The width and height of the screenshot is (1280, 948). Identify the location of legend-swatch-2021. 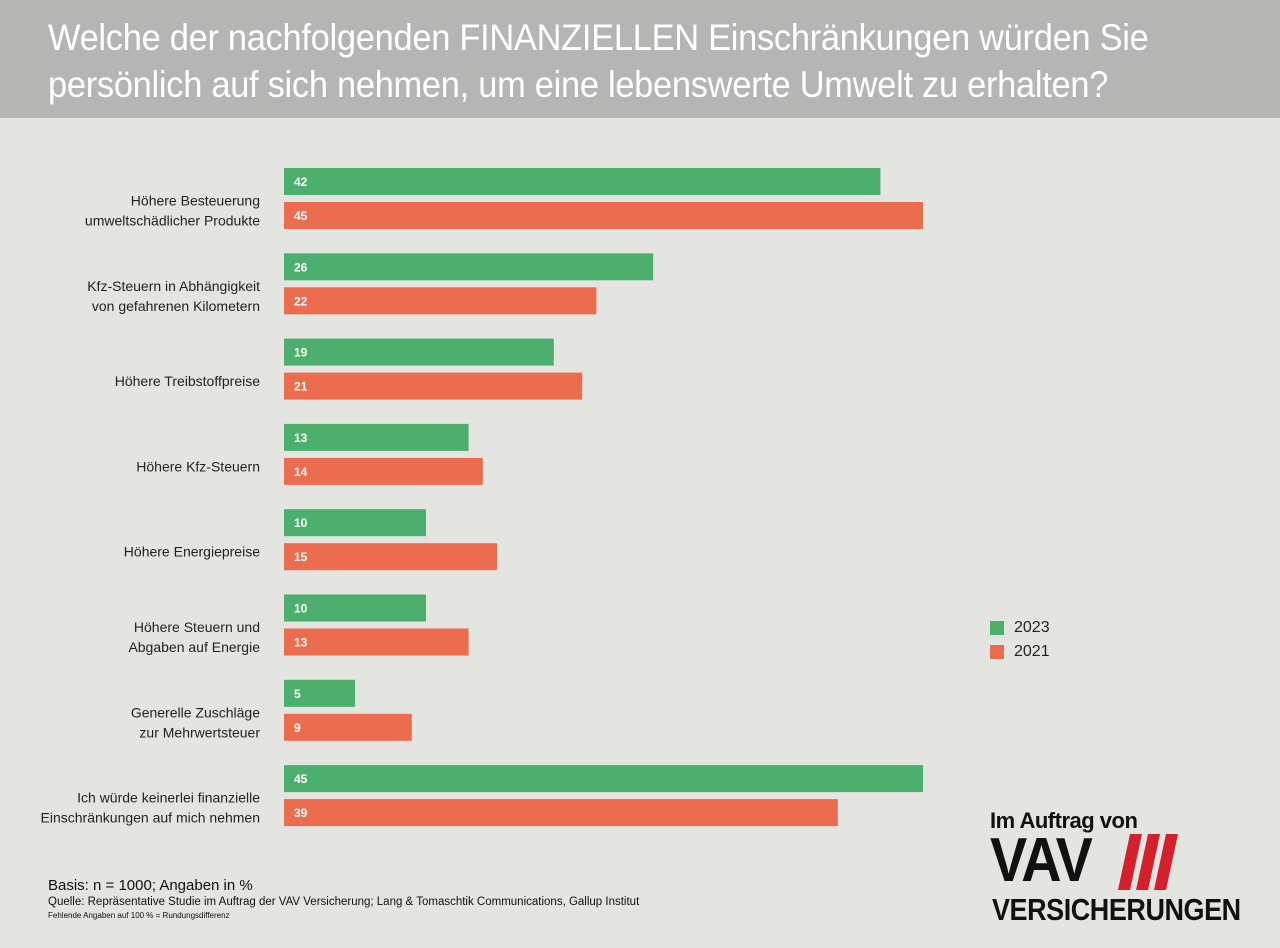
(997, 652).